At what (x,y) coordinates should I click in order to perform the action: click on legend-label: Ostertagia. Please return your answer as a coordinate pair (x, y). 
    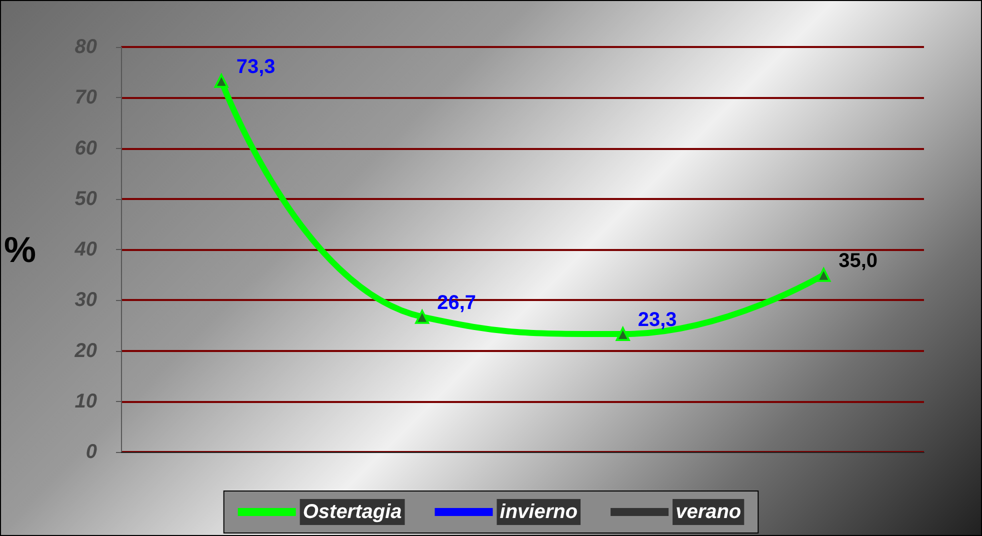
    Looking at the image, I should click on (352, 512).